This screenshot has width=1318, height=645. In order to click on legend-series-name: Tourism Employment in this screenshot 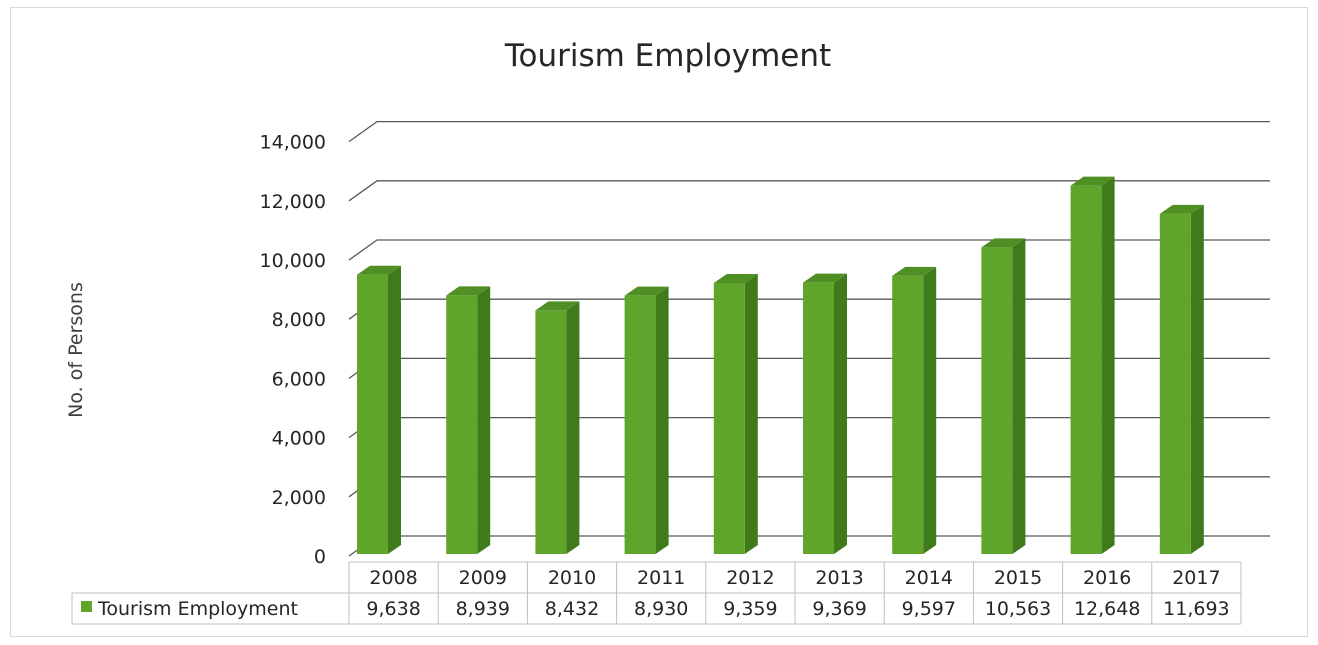, I will do `click(197, 609)`.